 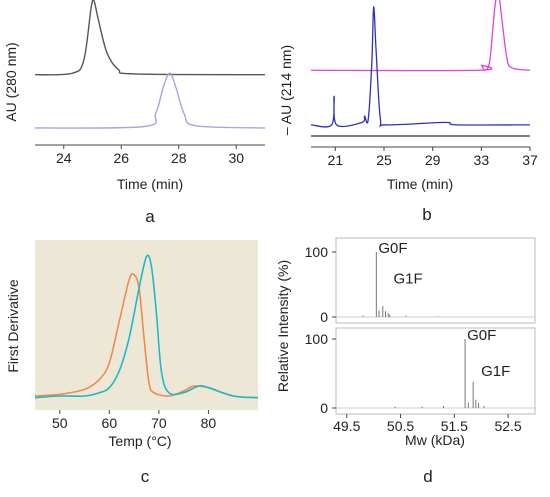 What do you see at coordinates (121, 158) in the screenshot?
I see `x-tick-label: 26` at bounding box center [121, 158].